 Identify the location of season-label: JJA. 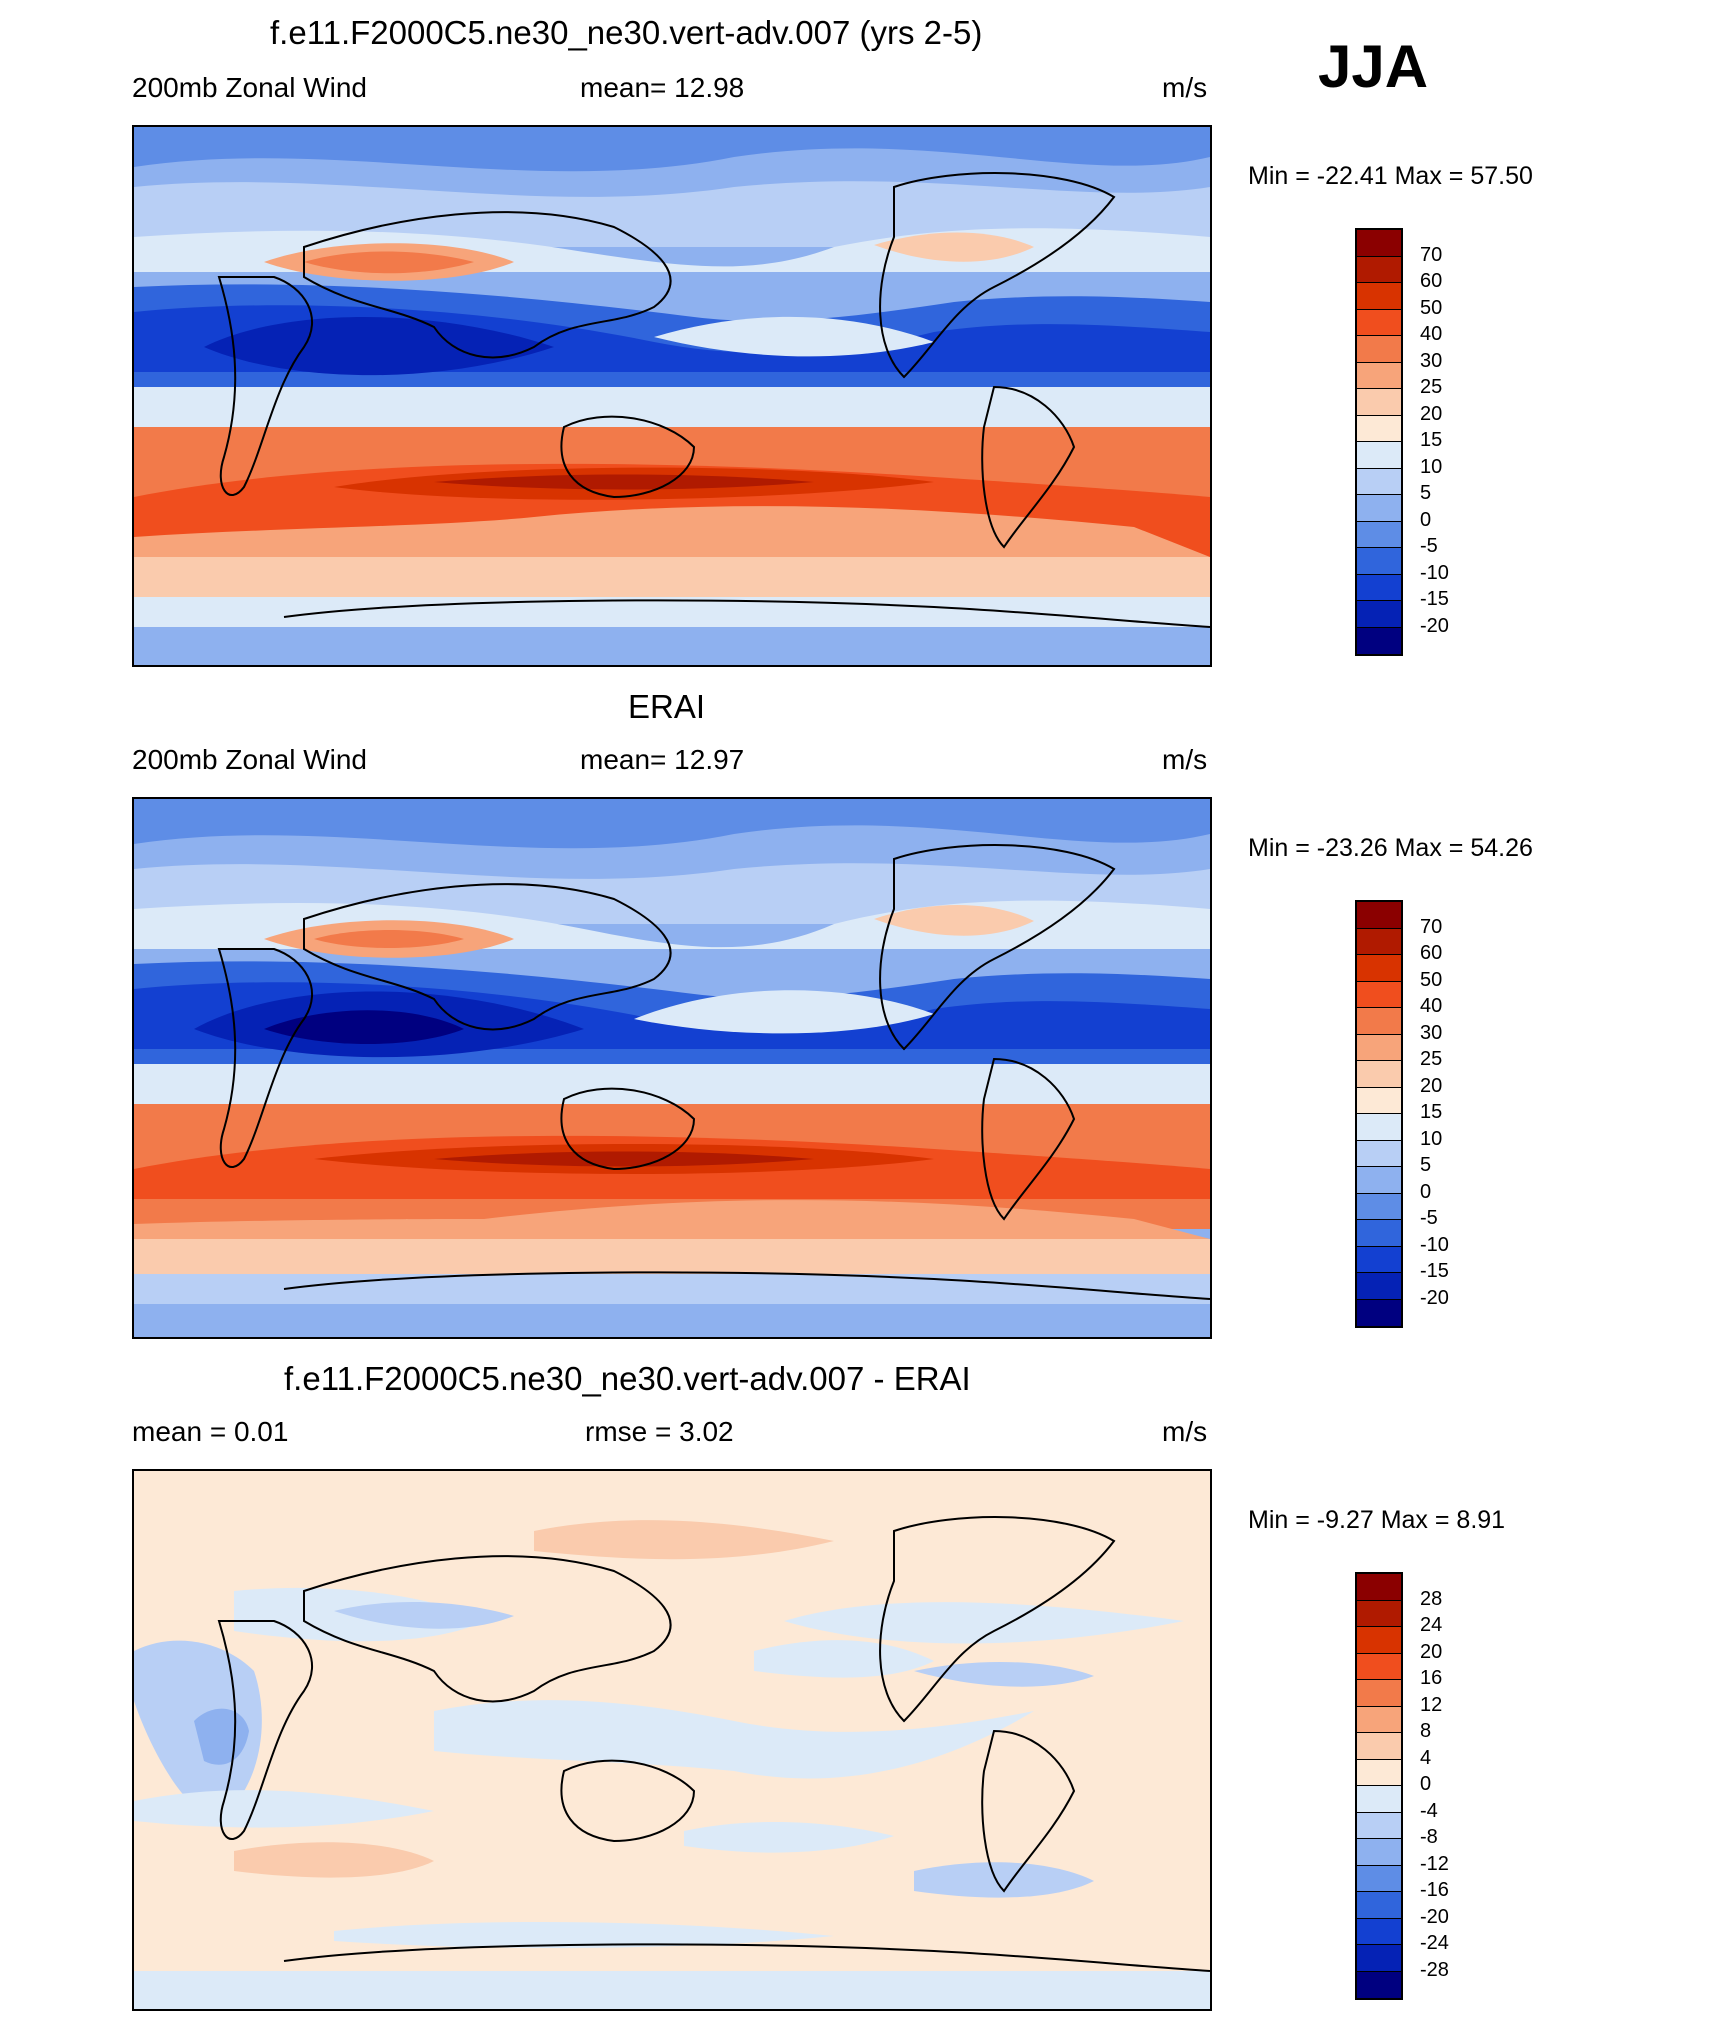
(1373, 66).